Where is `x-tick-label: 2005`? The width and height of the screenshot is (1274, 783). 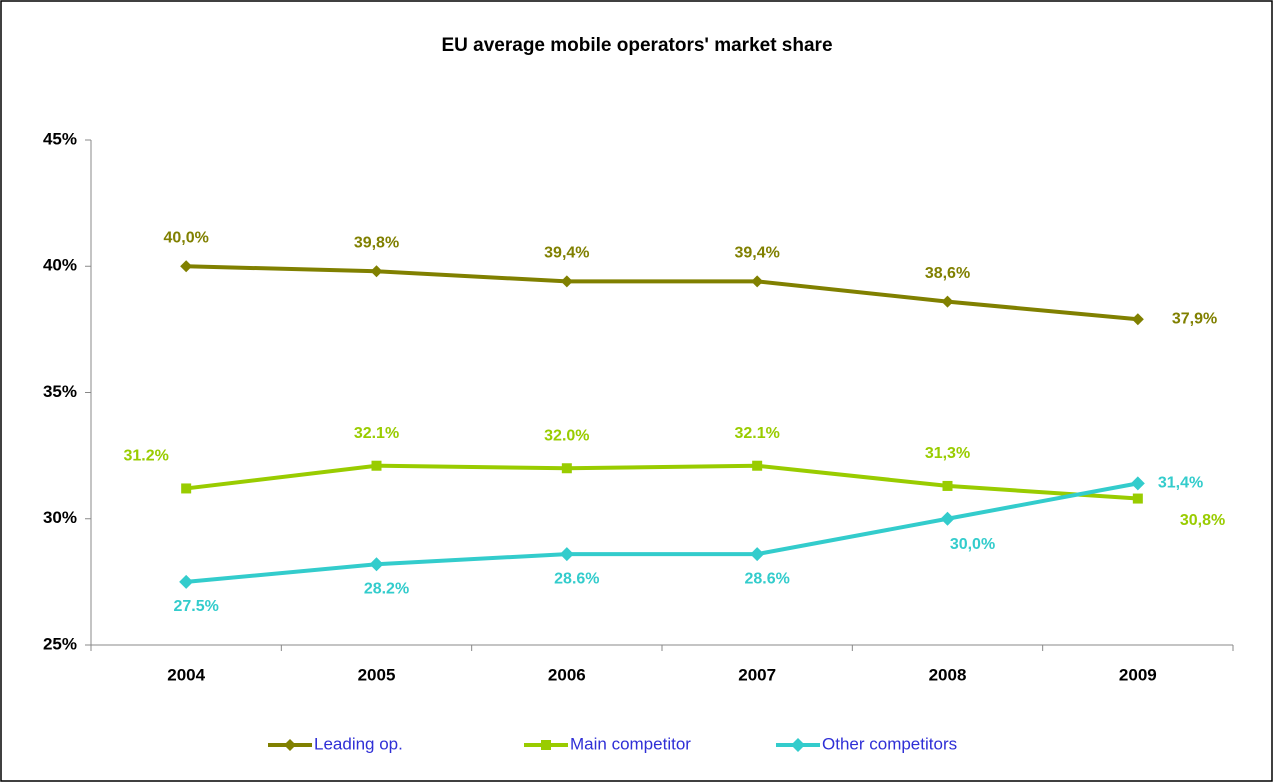 x-tick-label: 2005 is located at coordinates (377, 674).